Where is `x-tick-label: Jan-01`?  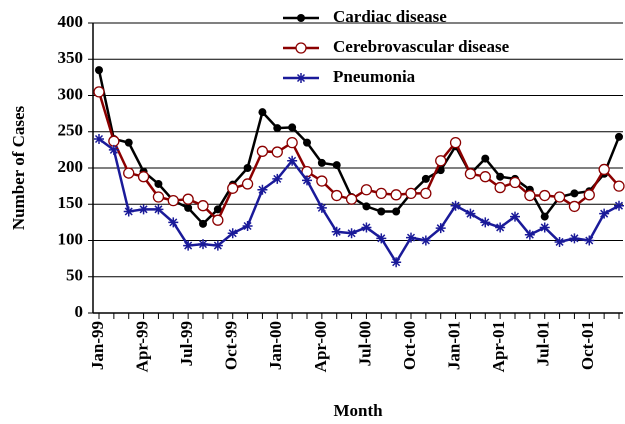
x-tick-label: Jan-01 is located at coordinates (453, 345).